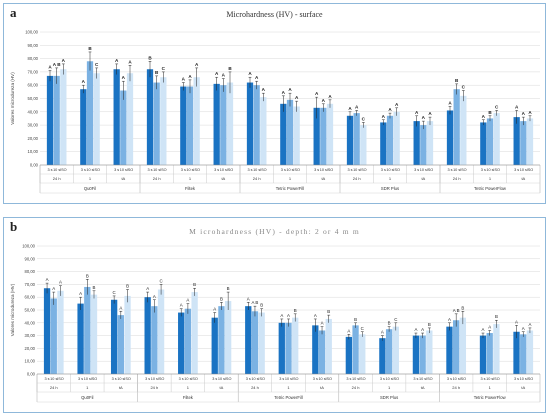 This screenshot has height=417, width=550. What do you see at coordinates (28, 246) in the screenshot?
I see `y-tick-label: 100,00` at bounding box center [28, 246].